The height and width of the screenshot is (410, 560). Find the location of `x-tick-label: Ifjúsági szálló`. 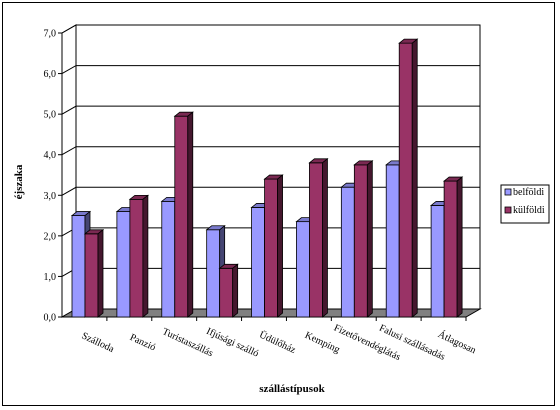

x-tick-label: Ifjúsági szálló is located at coordinates (233, 343).